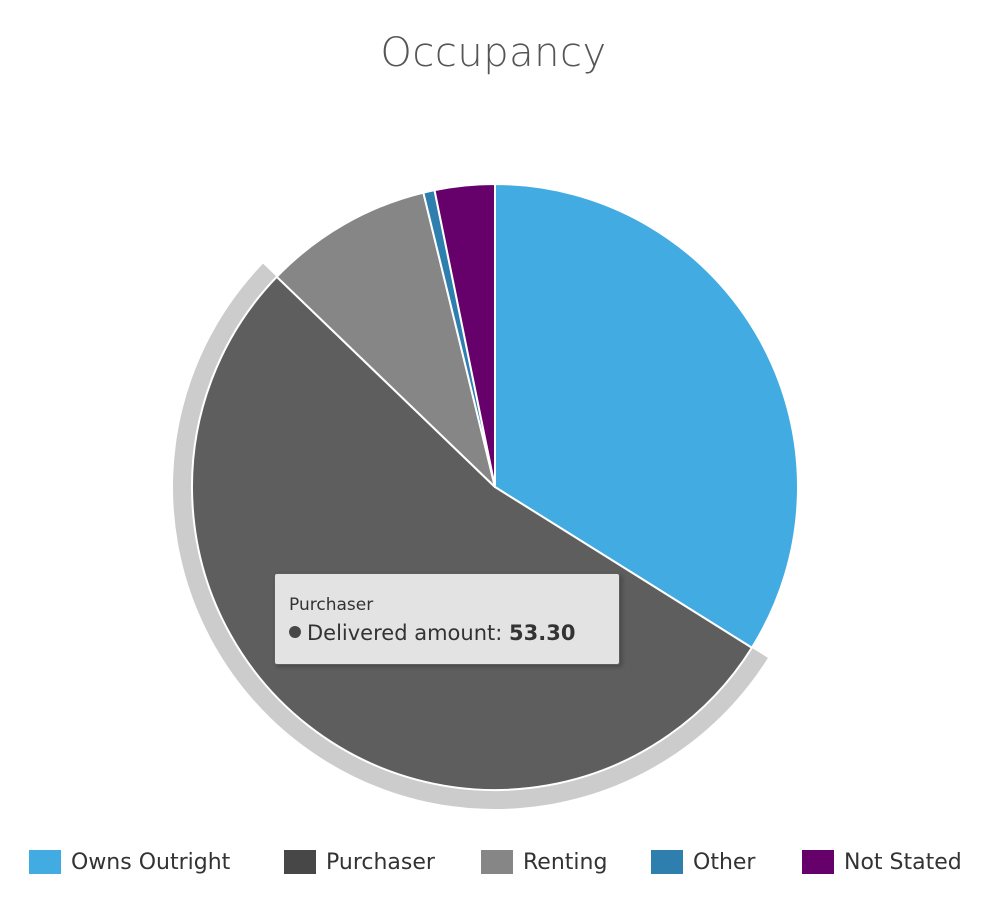  What do you see at coordinates (565, 862) in the screenshot?
I see `legend-label: Renting` at bounding box center [565, 862].